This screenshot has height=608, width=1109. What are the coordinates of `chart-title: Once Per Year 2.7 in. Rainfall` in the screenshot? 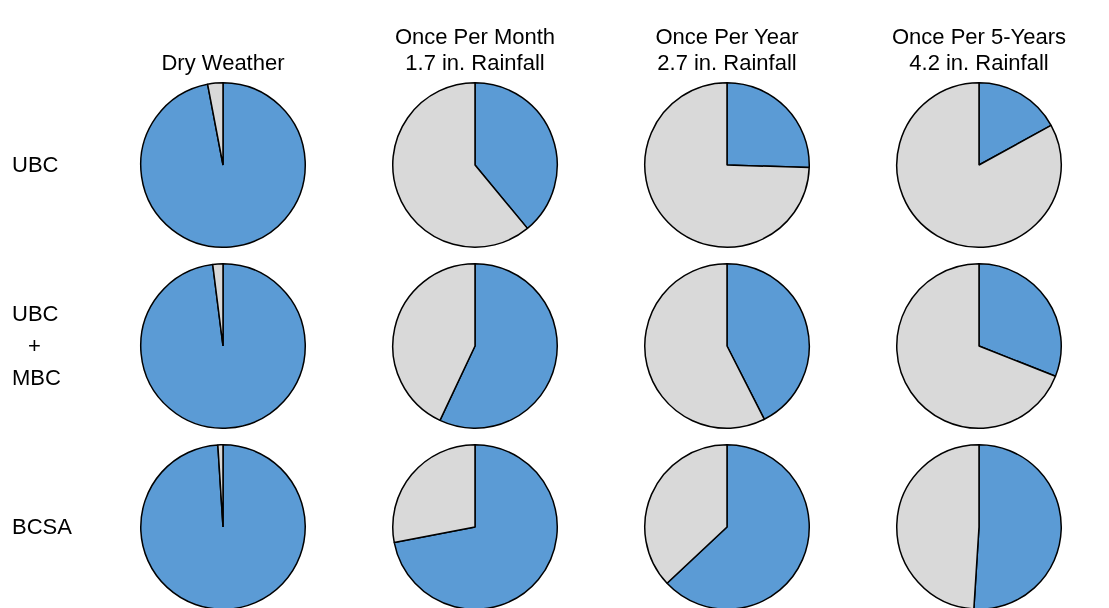 It's located at (727, 50).